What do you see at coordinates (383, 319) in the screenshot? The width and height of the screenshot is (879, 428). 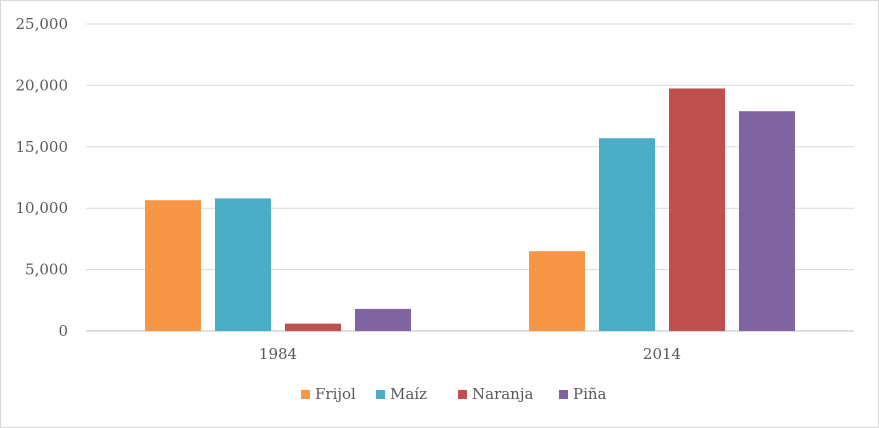 I see `bar-piña-1984` at bounding box center [383, 319].